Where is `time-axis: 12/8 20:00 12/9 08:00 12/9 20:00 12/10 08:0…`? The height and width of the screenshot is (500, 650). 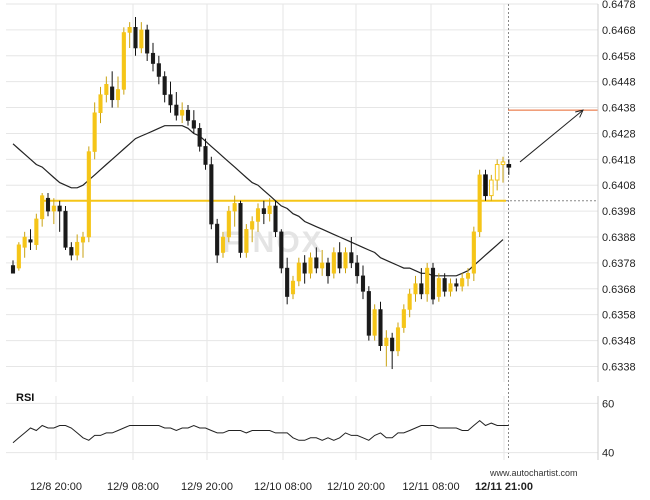
time-axis: 12/8 20:00 12/9 08:00 12/9 20:00 12/10 08:0… is located at coordinates (281, 487).